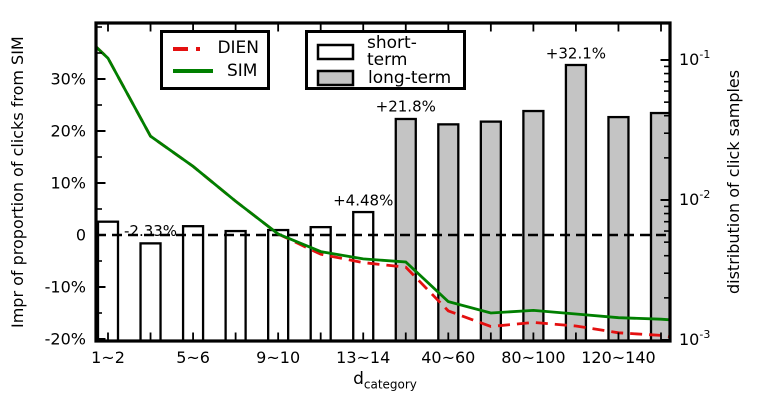 The height and width of the screenshot is (405, 764). I want to click on left-axis-title: Impr of proportion of clicks from SIM, so click(21, 182).